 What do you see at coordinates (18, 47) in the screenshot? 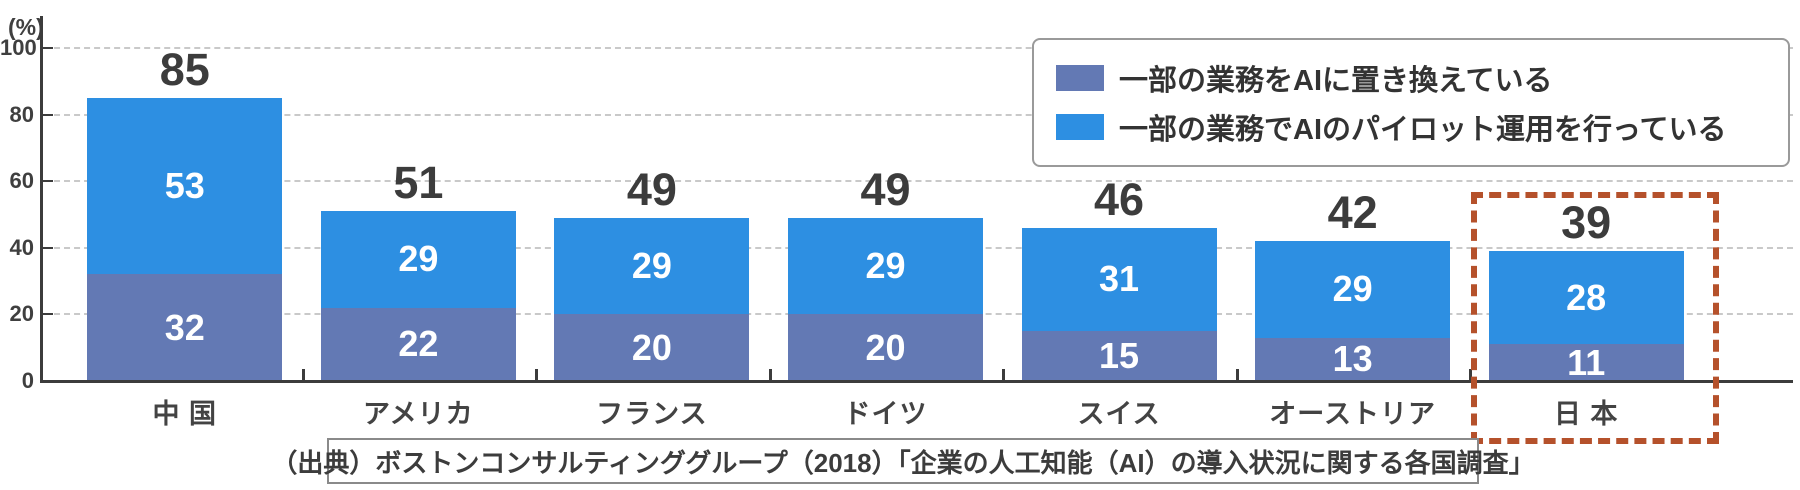
I see `y-tick-label-100: 100` at bounding box center [18, 47].